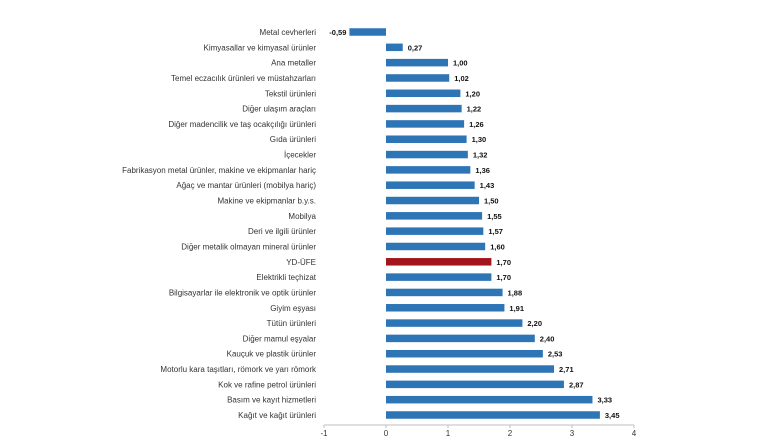  I want to click on value-label: 1,32, so click(480, 155).